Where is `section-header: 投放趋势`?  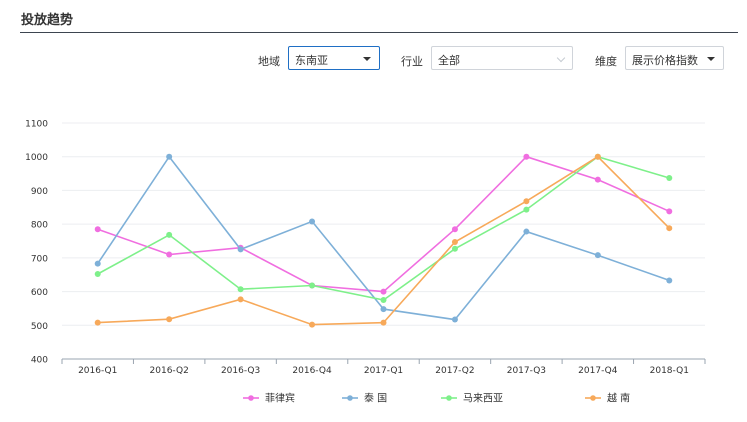 section-header: 投放趋势 is located at coordinates (379, 20).